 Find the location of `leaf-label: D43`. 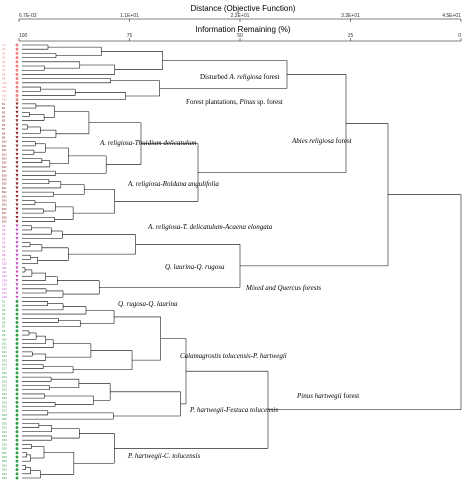

leaf-label: D43 is located at coordinates (4, 478).